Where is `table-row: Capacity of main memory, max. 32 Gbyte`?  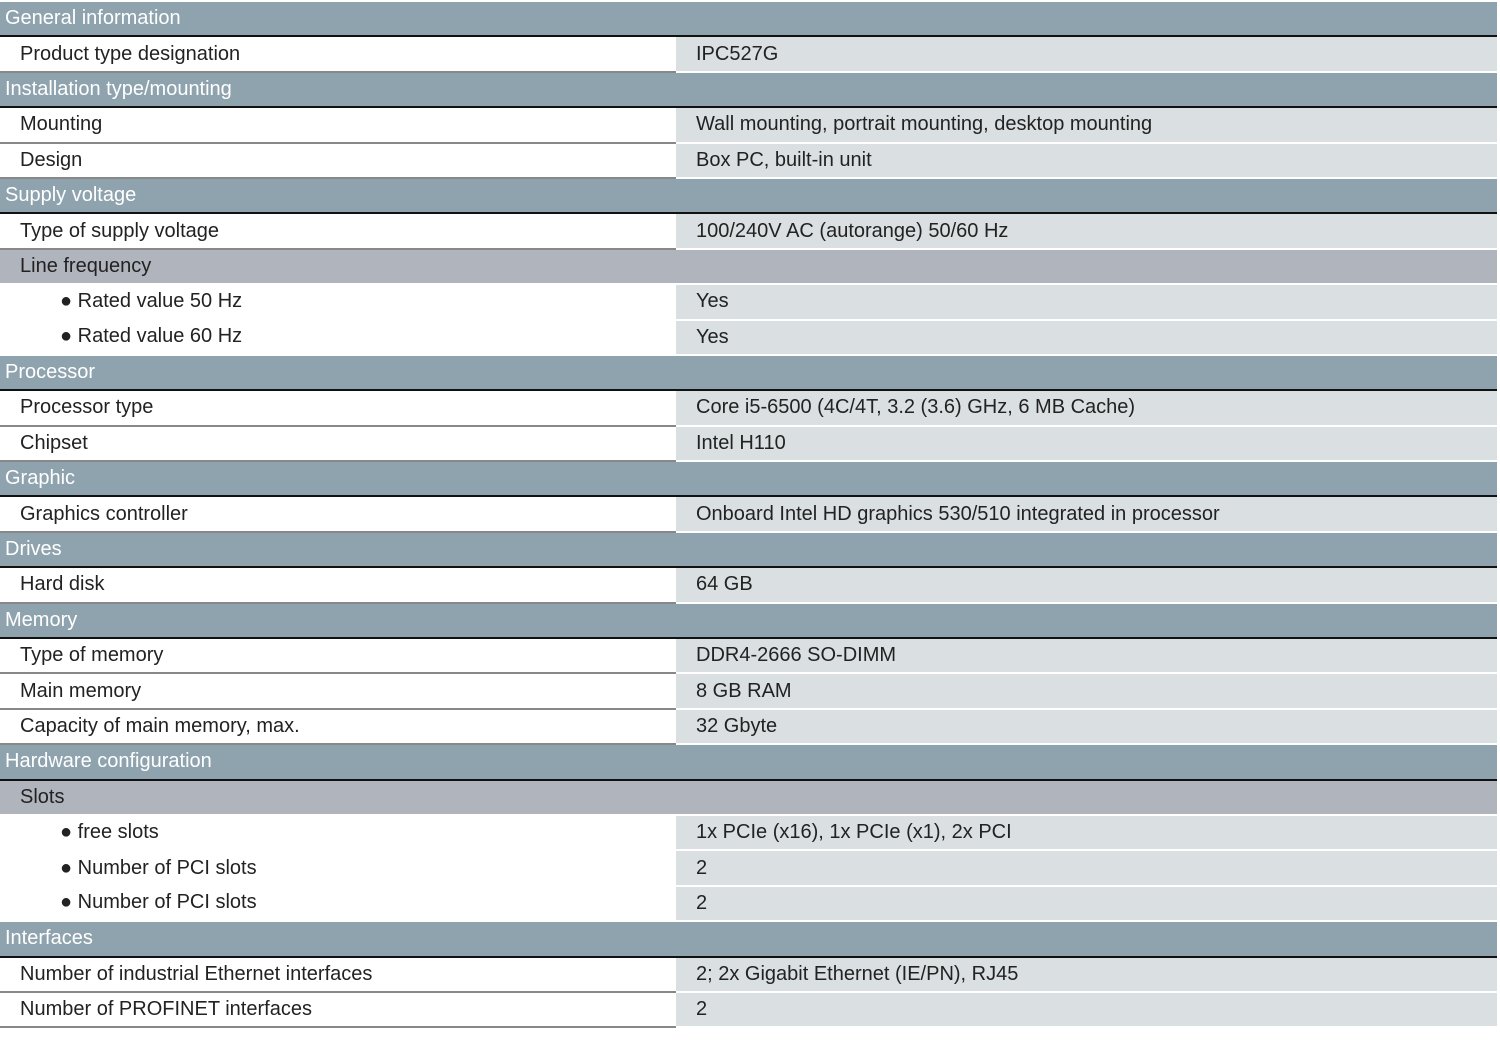 table-row: Capacity of main memory, max. 32 Gbyte is located at coordinates (748, 727).